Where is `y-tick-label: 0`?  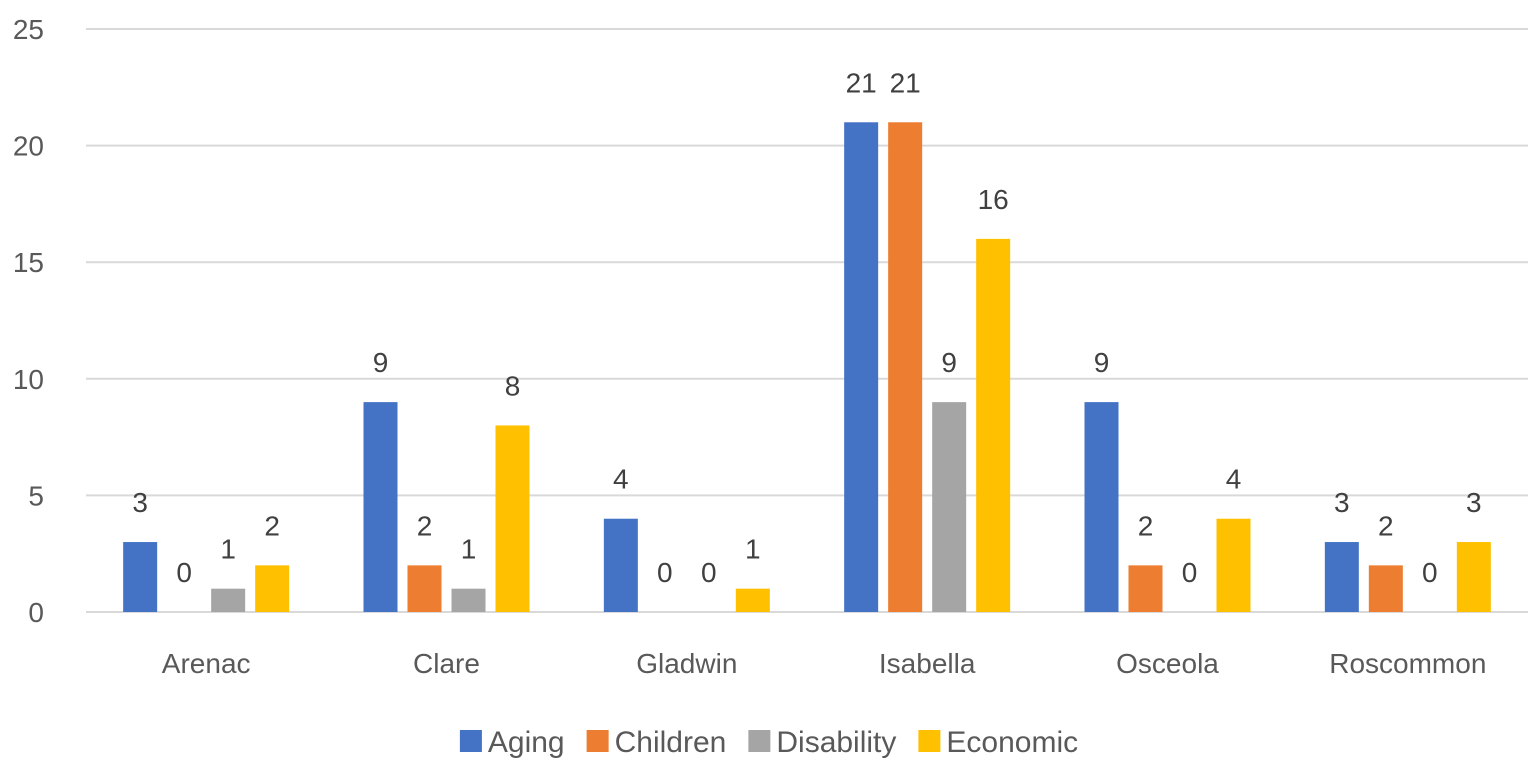 y-tick-label: 0 is located at coordinates (36, 612).